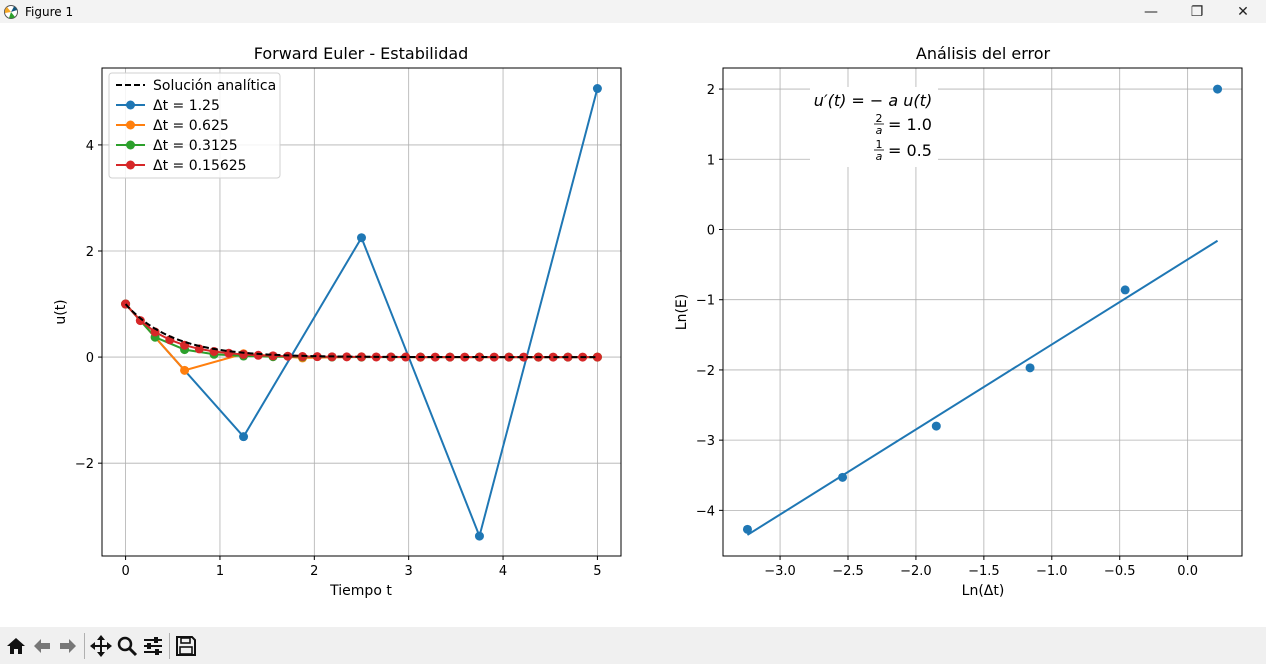 Image resolution: width=1266 pixels, height=664 pixels. I want to click on fraction-numerator: 1, so click(879, 144).